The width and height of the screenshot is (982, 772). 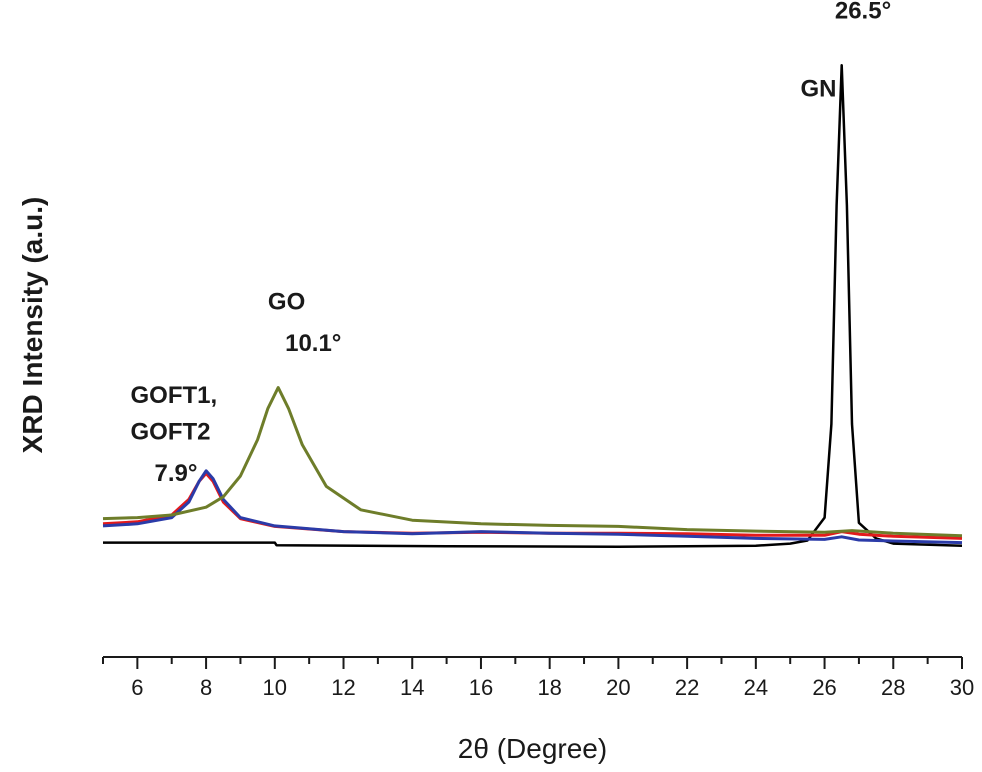 What do you see at coordinates (173, 395) in the screenshot?
I see `peak-annotation: GOFT1,` at bounding box center [173, 395].